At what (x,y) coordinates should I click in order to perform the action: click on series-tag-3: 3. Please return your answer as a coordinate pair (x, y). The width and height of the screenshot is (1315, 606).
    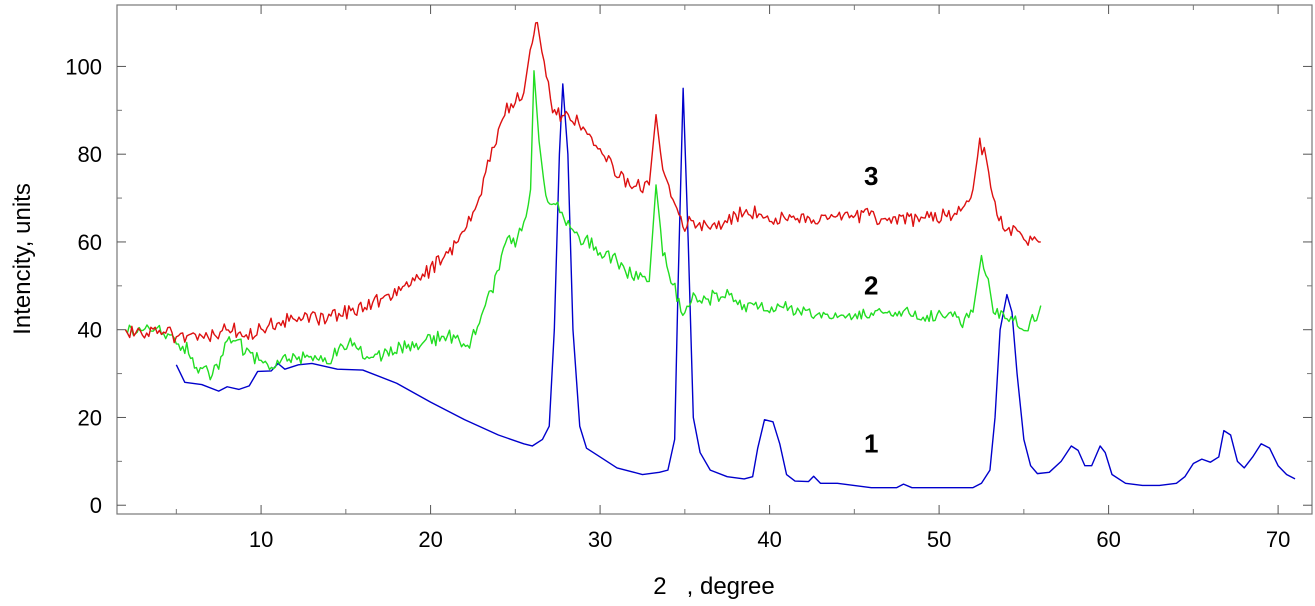
    Looking at the image, I should click on (871, 176).